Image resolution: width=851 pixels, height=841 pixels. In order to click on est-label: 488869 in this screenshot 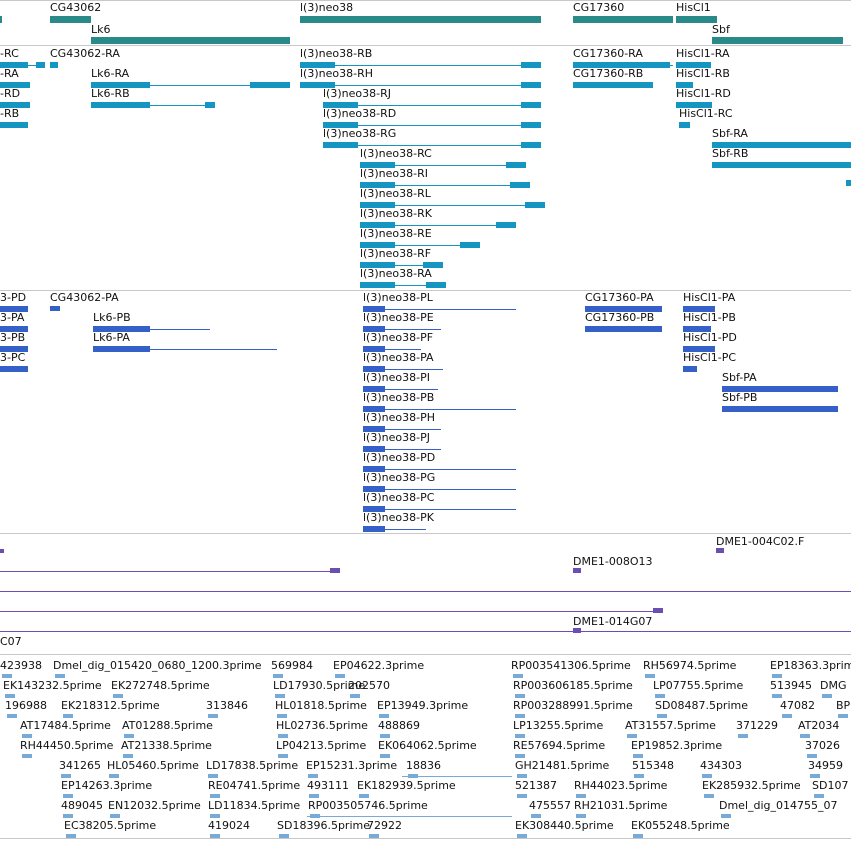, I will do `click(399, 725)`.